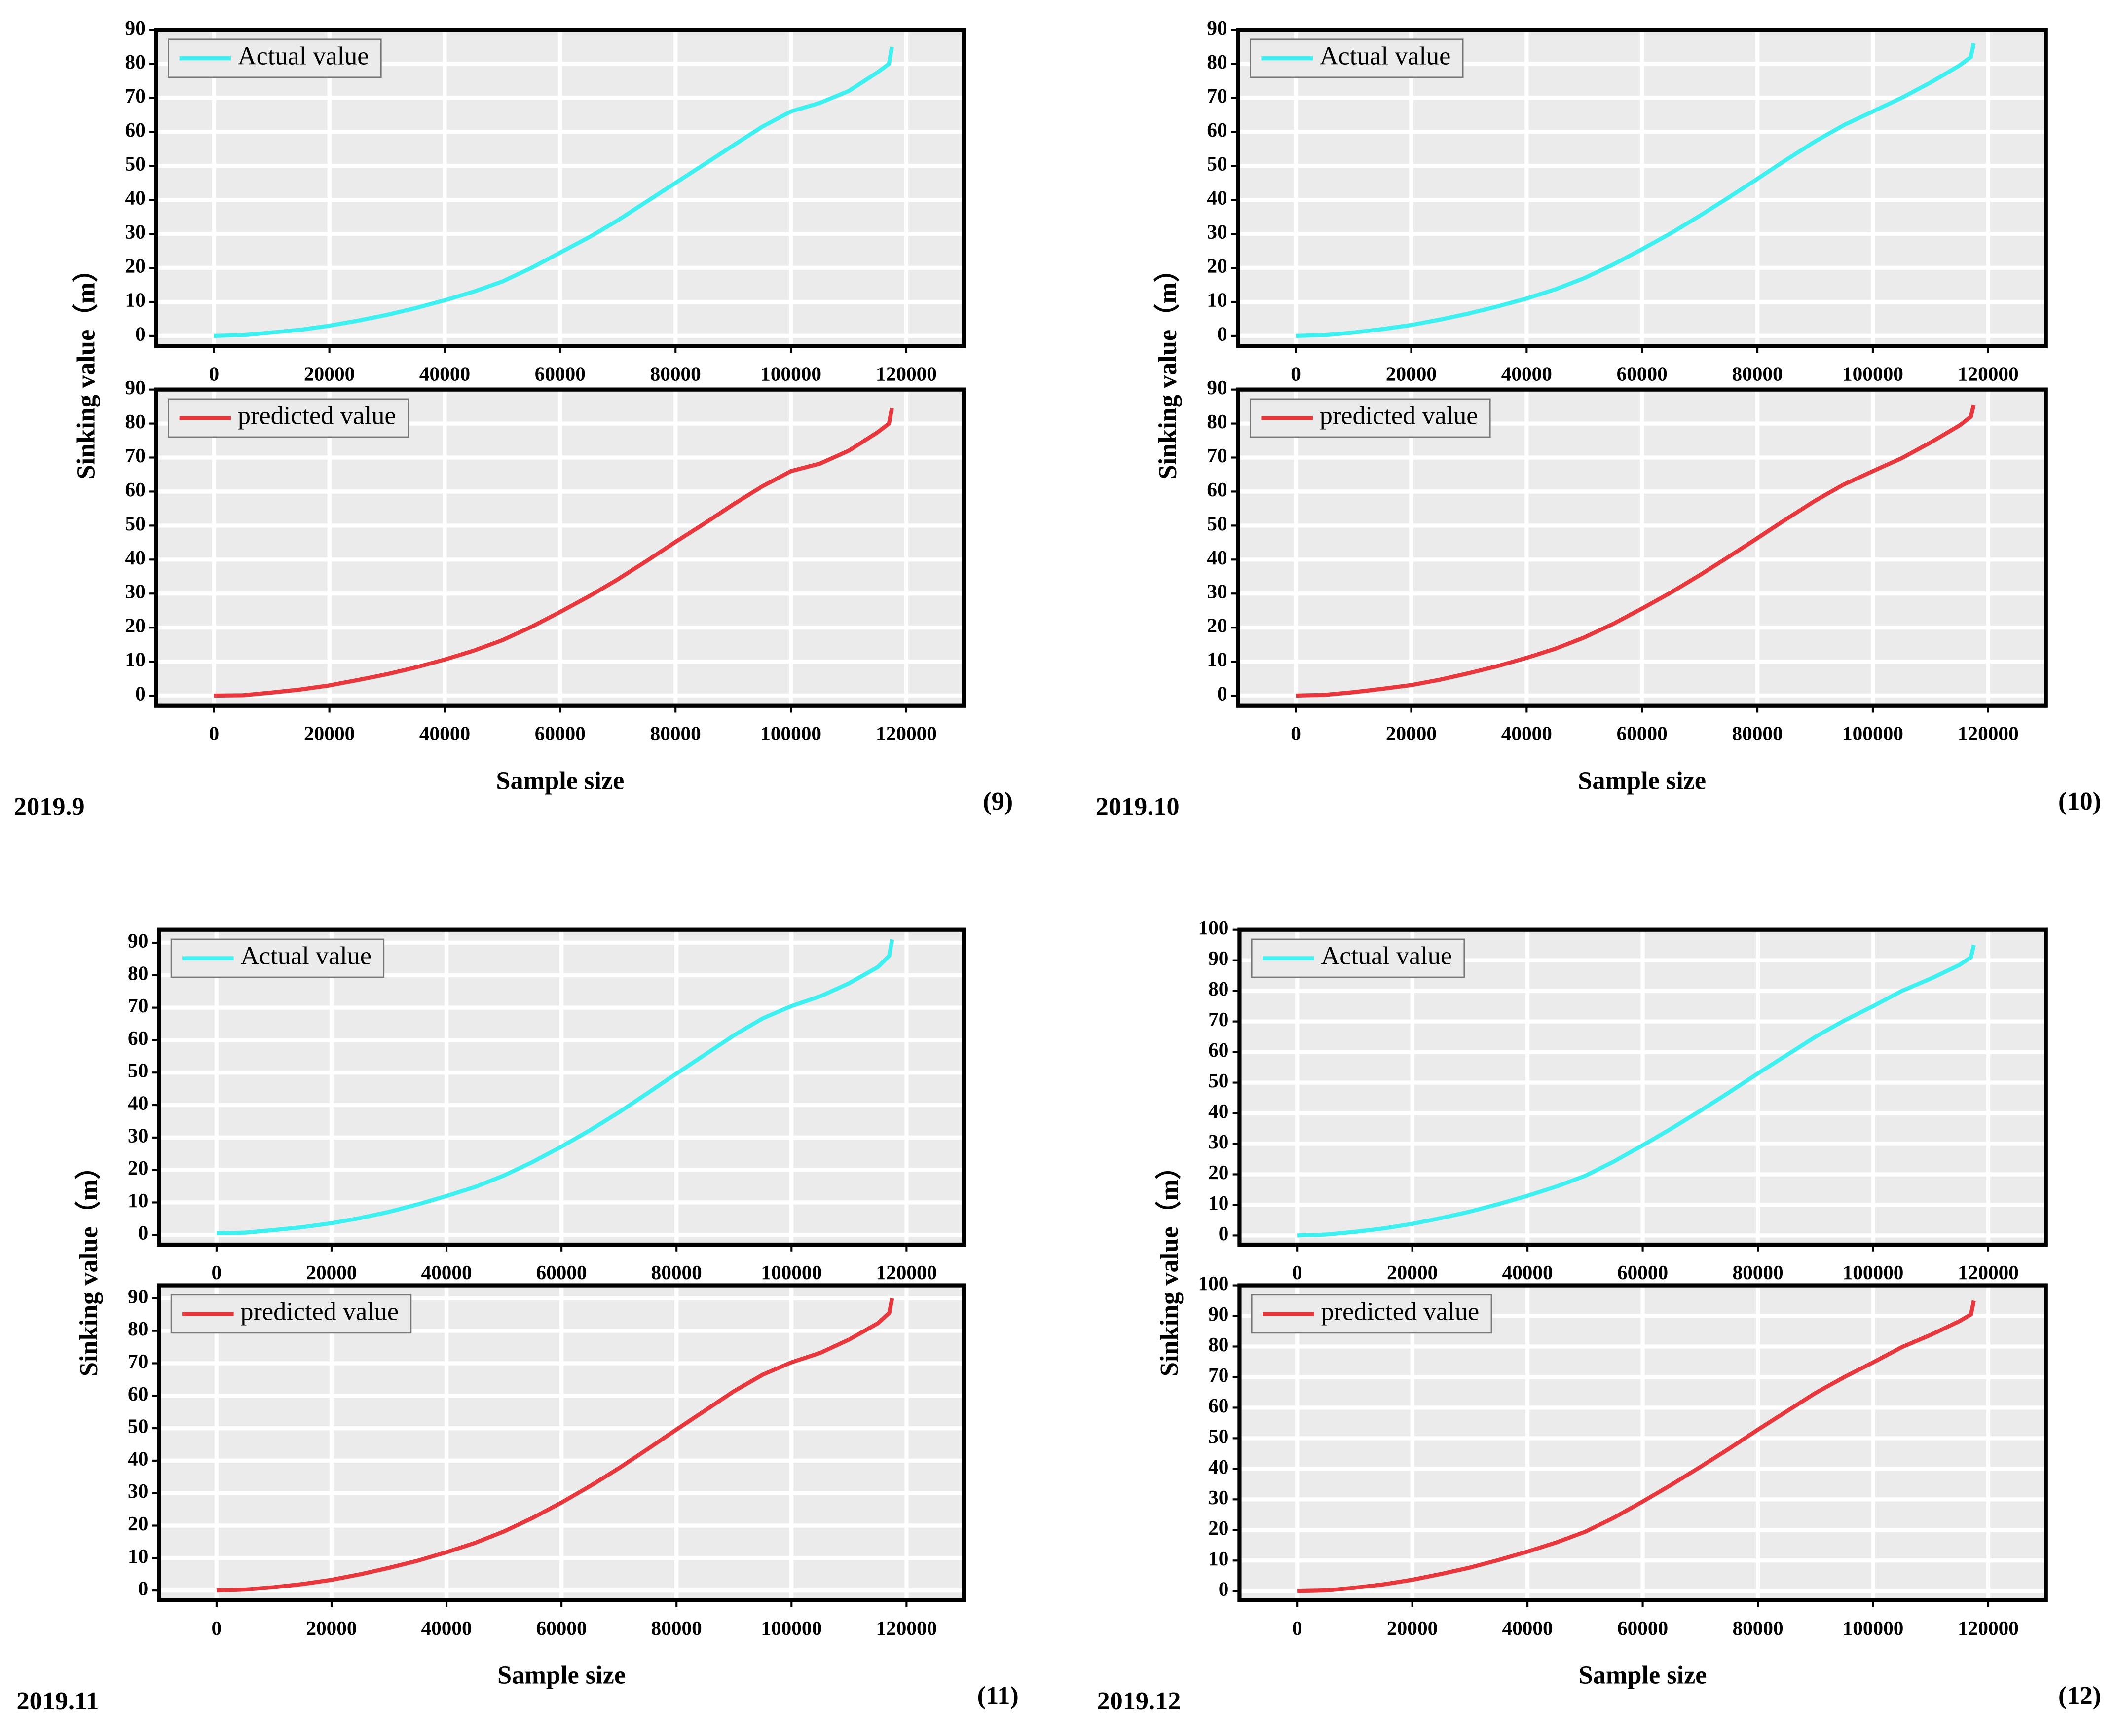 The width and height of the screenshot is (2118, 1736). Describe the element at coordinates (2079, 1695) in the screenshot. I see `panel-tag: (12)` at that location.